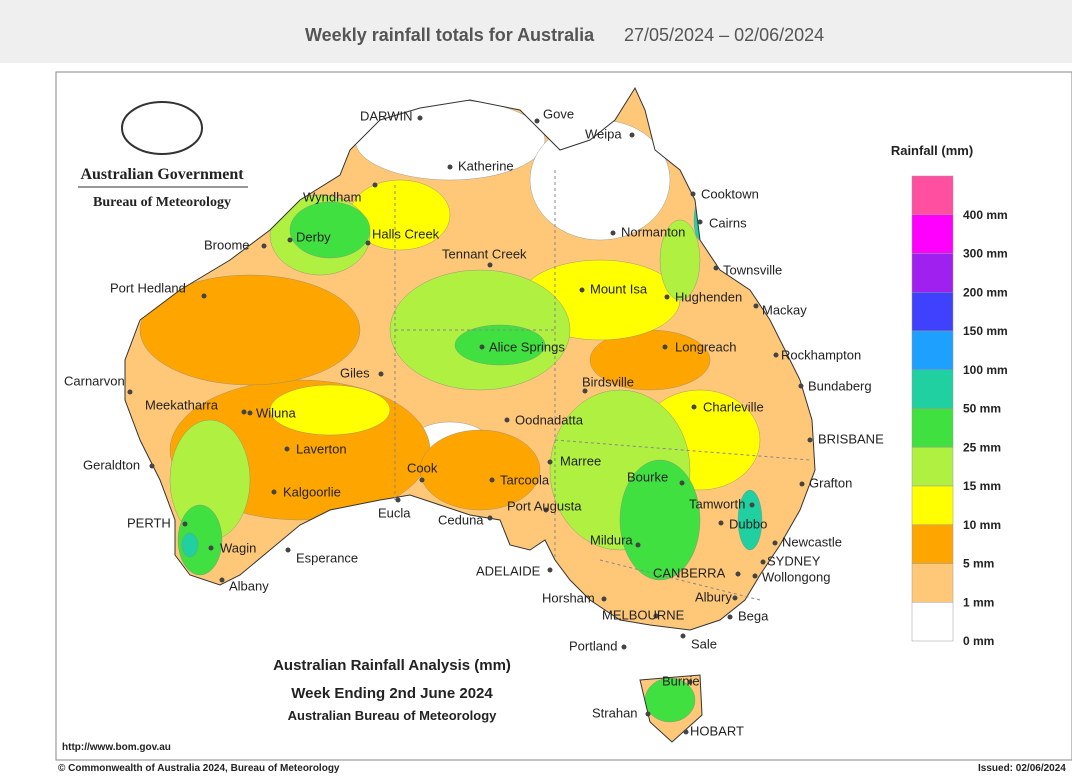  I want to click on city-label: Cooktown, so click(730, 193).